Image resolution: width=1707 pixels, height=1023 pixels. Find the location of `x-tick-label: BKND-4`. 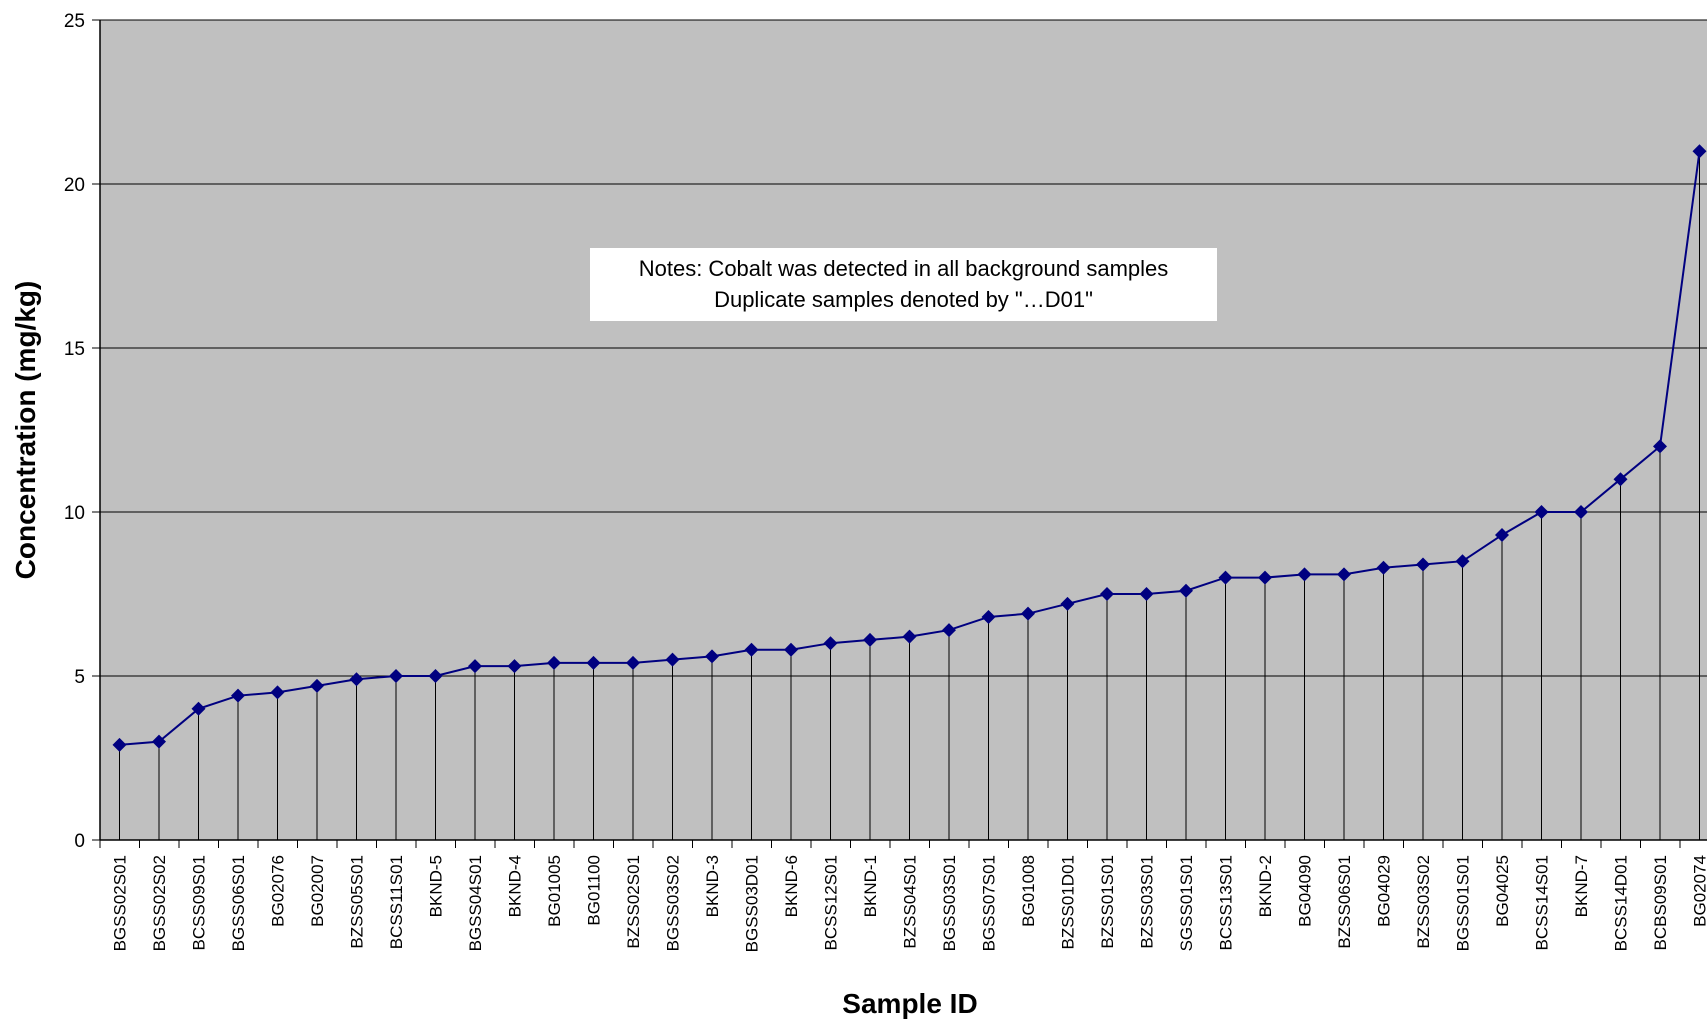

x-tick-label: BKND-4 is located at coordinates (515, 886).